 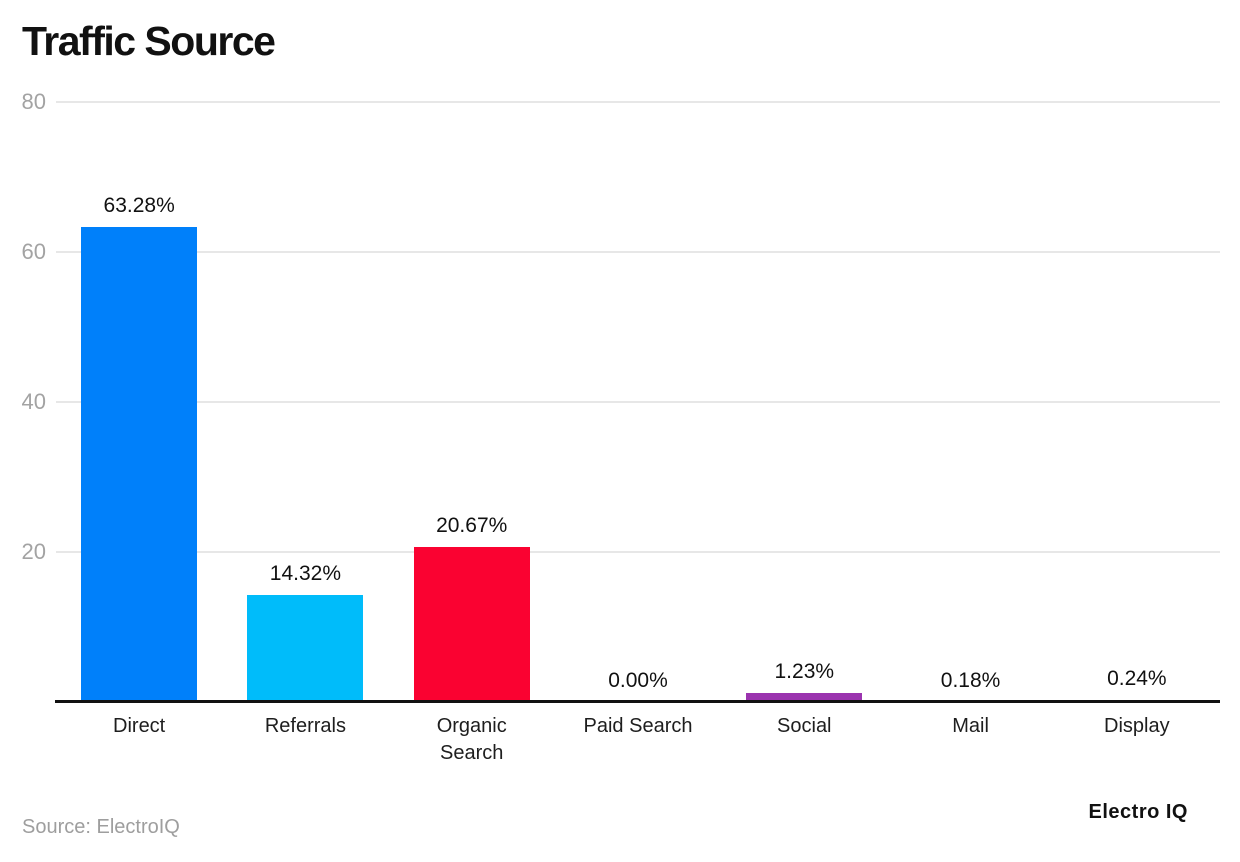 What do you see at coordinates (305, 726) in the screenshot?
I see `x-tick-label-referrals: Referrals` at bounding box center [305, 726].